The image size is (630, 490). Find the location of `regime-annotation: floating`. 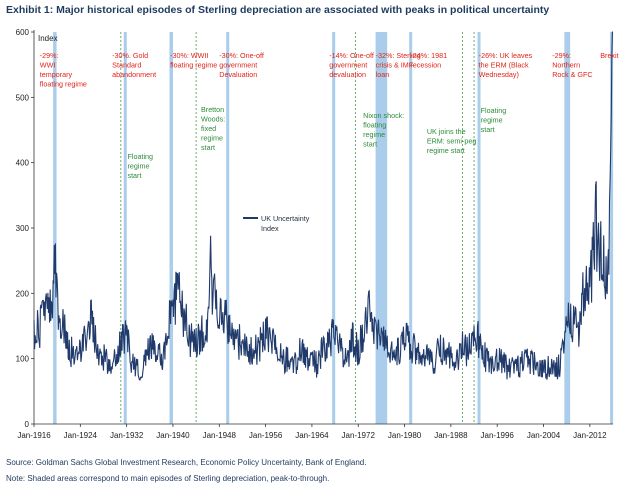

regime-annotation: floating is located at coordinates (374, 125).